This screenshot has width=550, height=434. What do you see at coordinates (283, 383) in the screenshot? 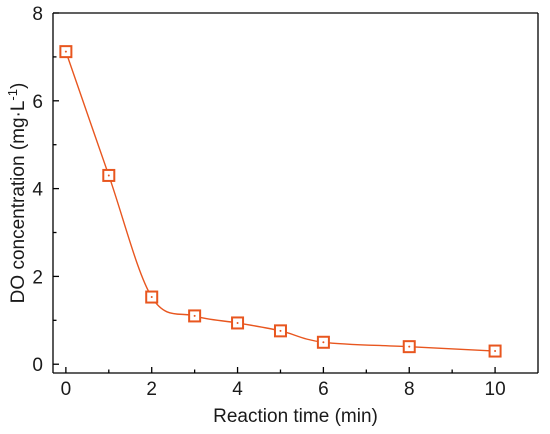
I see `x-ticks: 0 2 4 6 8 10` at bounding box center [283, 383].